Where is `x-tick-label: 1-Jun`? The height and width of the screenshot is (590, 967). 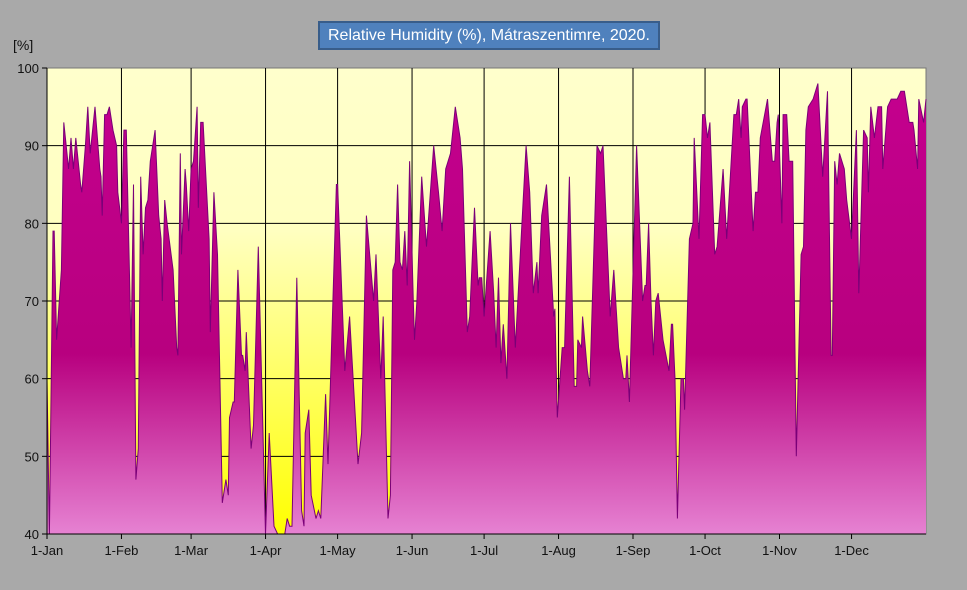 x-tick-label: 1-Jun is located at coordinates (412, 550).